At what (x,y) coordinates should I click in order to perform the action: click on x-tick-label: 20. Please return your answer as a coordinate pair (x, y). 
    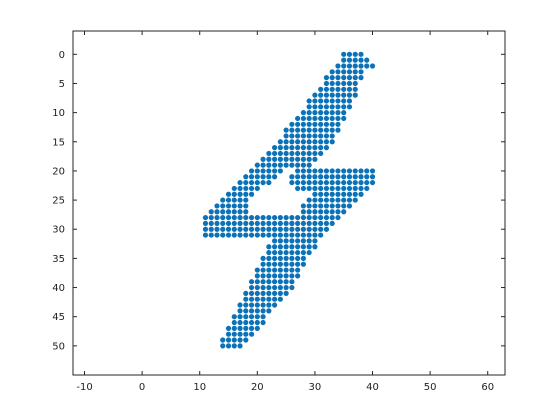
    Looking at the image, I should click on (257, 387).